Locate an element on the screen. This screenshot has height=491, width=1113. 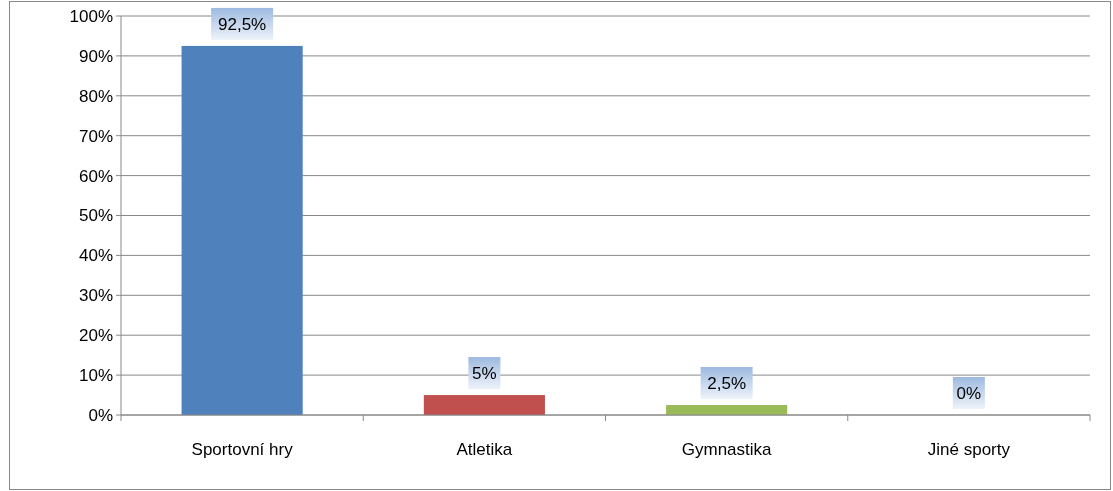
data-label: 5% is located at coordinates (484, 373).